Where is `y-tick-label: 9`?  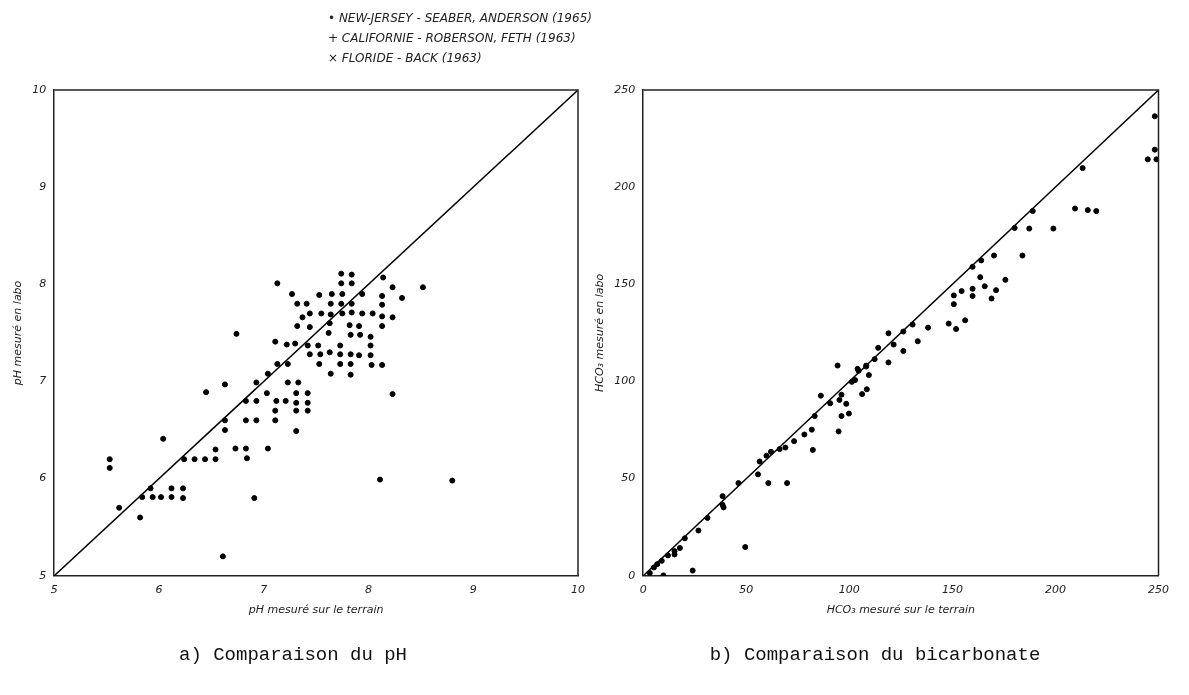
y-tick-label: 9 is located at coordinates (43, 187).